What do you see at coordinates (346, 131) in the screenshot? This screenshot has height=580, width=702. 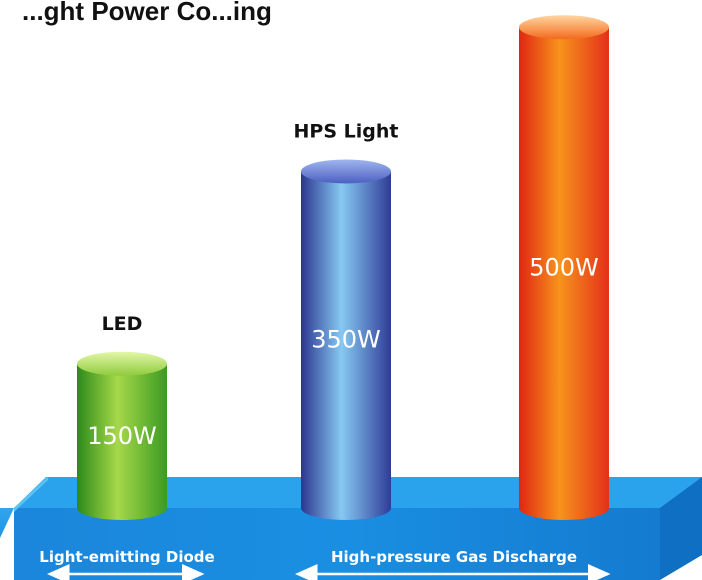 I see `category-label-hps: HPS Light` at bounding box center [346, 131].